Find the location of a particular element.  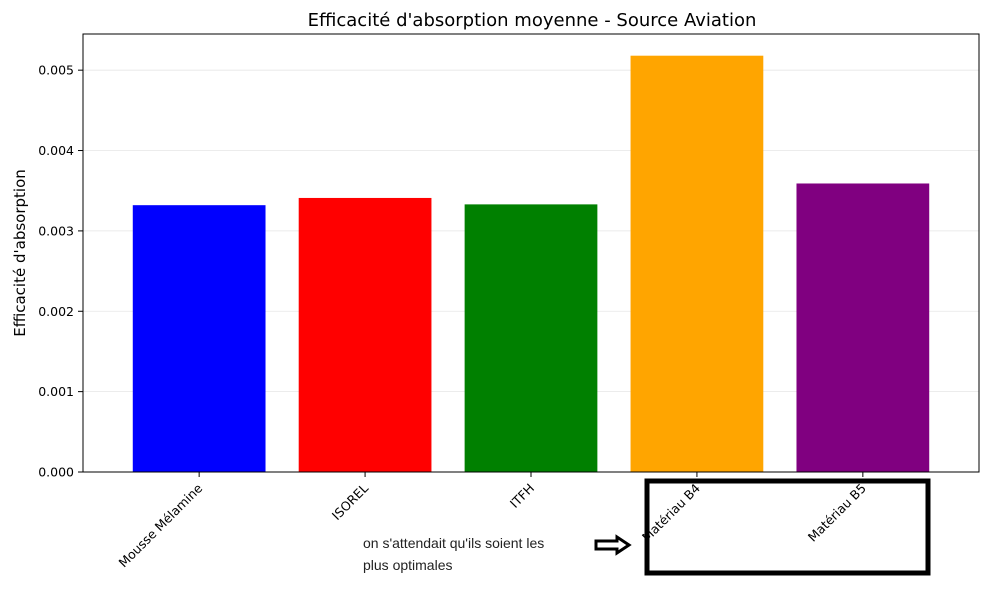

highlight-box is located at coordinates (787, 527).